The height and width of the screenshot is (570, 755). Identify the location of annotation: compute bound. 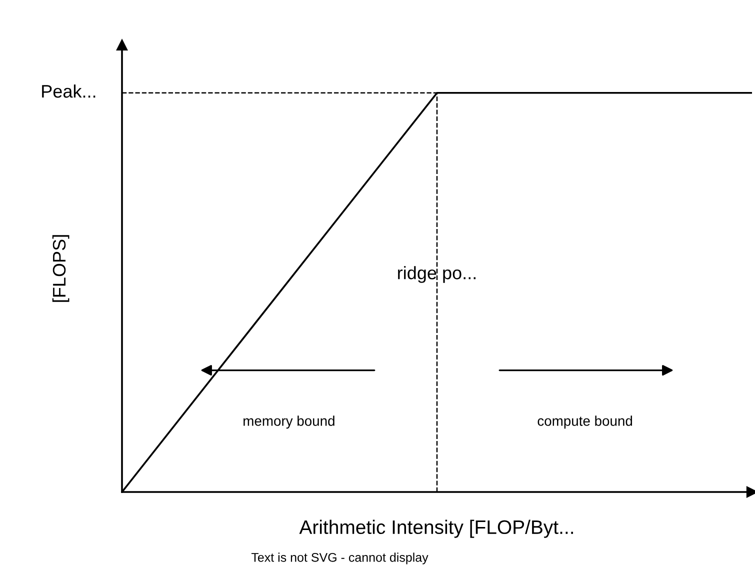
(585, 422).